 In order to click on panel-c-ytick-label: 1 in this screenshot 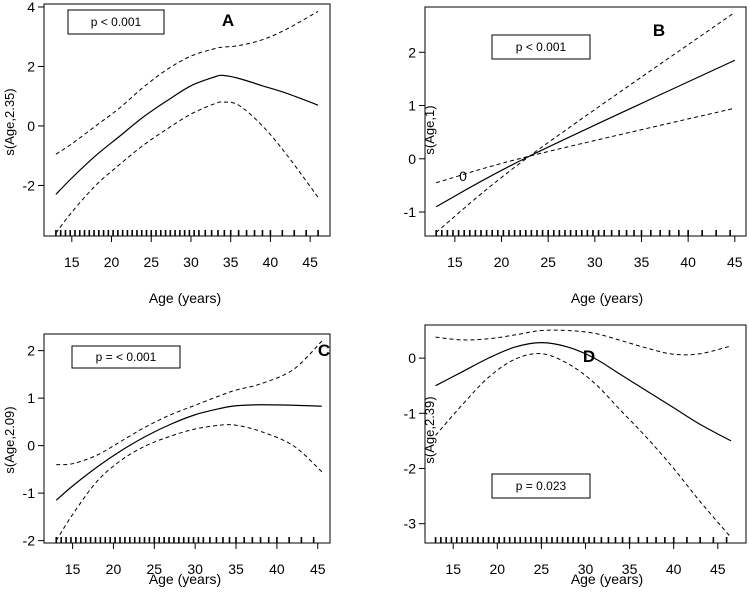, I will do `click(31, 398)`.